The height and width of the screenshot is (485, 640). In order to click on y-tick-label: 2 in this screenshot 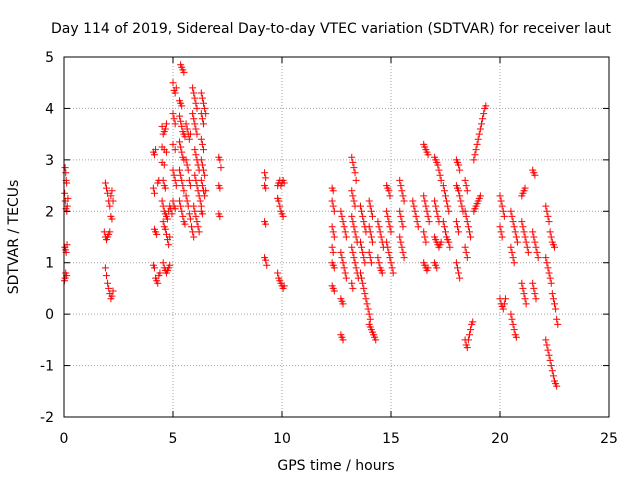, I will do `click(49, 212)`.